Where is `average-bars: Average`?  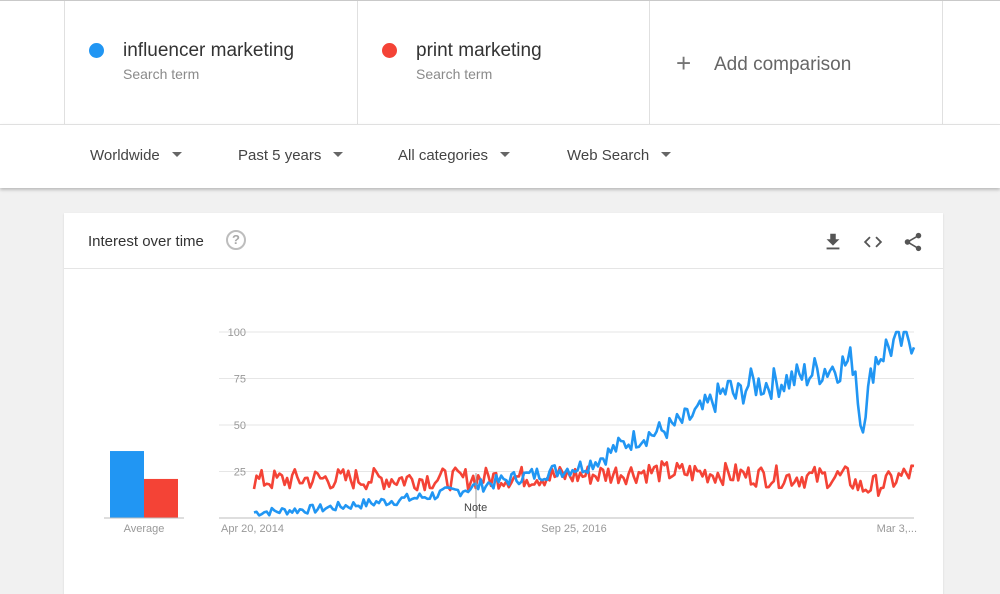
average-bars: Average is located at coordinates (144, 493).